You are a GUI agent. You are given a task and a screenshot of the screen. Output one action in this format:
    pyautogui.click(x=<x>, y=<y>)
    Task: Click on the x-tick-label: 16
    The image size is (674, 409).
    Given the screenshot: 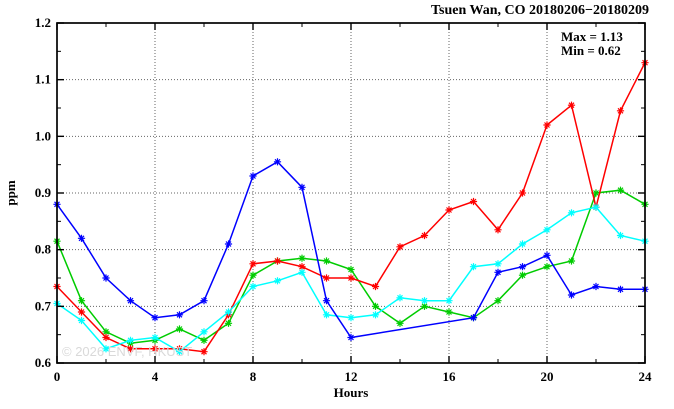 What is the action you would take?
    pyautogui.click(x=450, y=376)
    